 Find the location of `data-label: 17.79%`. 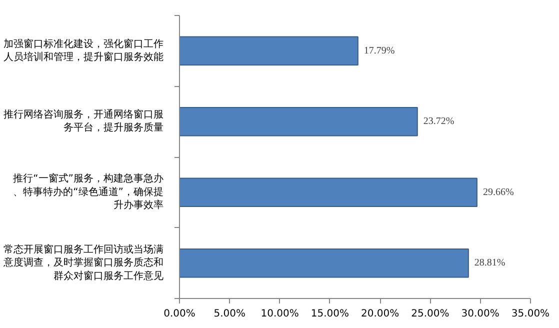

data-label: 17.79% is located at coordinates (379, 50).